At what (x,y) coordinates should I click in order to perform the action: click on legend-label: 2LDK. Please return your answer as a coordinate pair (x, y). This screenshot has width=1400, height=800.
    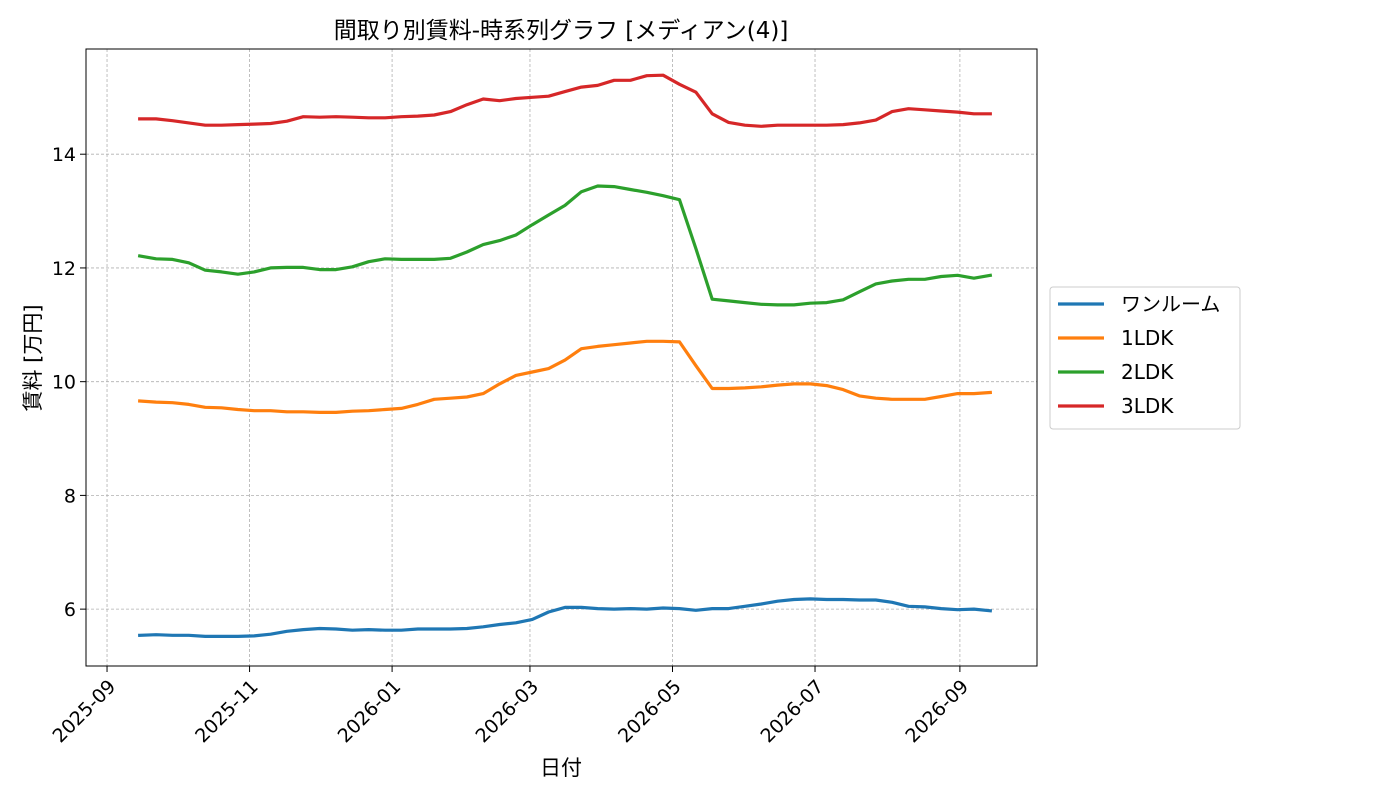
    Looking at the image, I should click on (1147, 372).